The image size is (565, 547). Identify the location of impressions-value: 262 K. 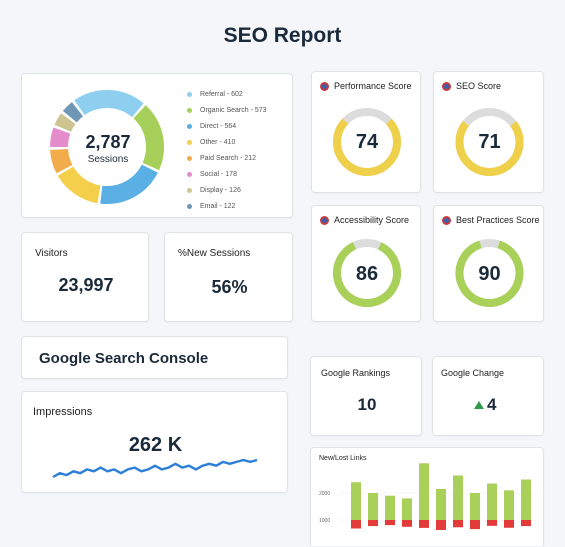
(155, 445).